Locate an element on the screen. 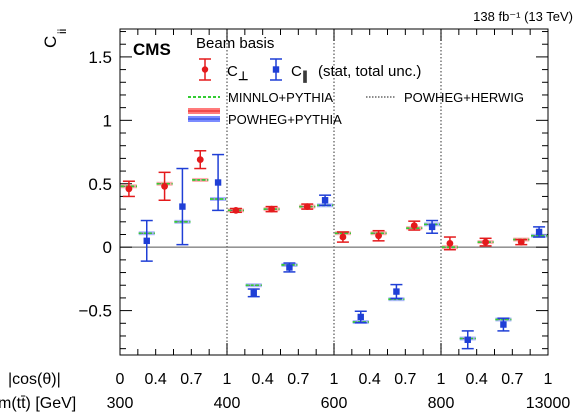 This screenshot has width=580, height=416. y-axis-title-sub: ii is located at coordinates (62, 31).